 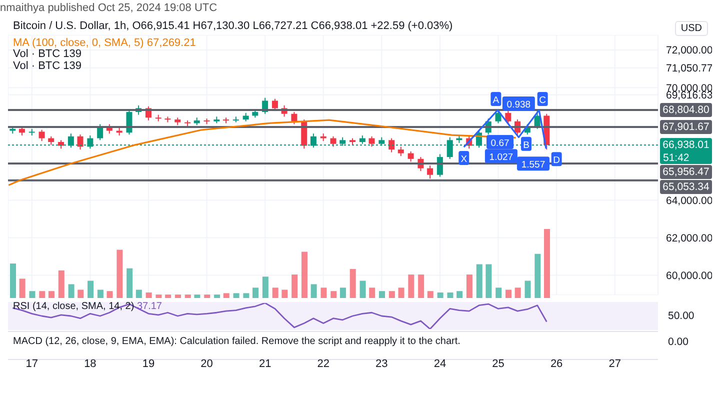 I want to click on y-axis-title: USD, so click(x=691, y=28).